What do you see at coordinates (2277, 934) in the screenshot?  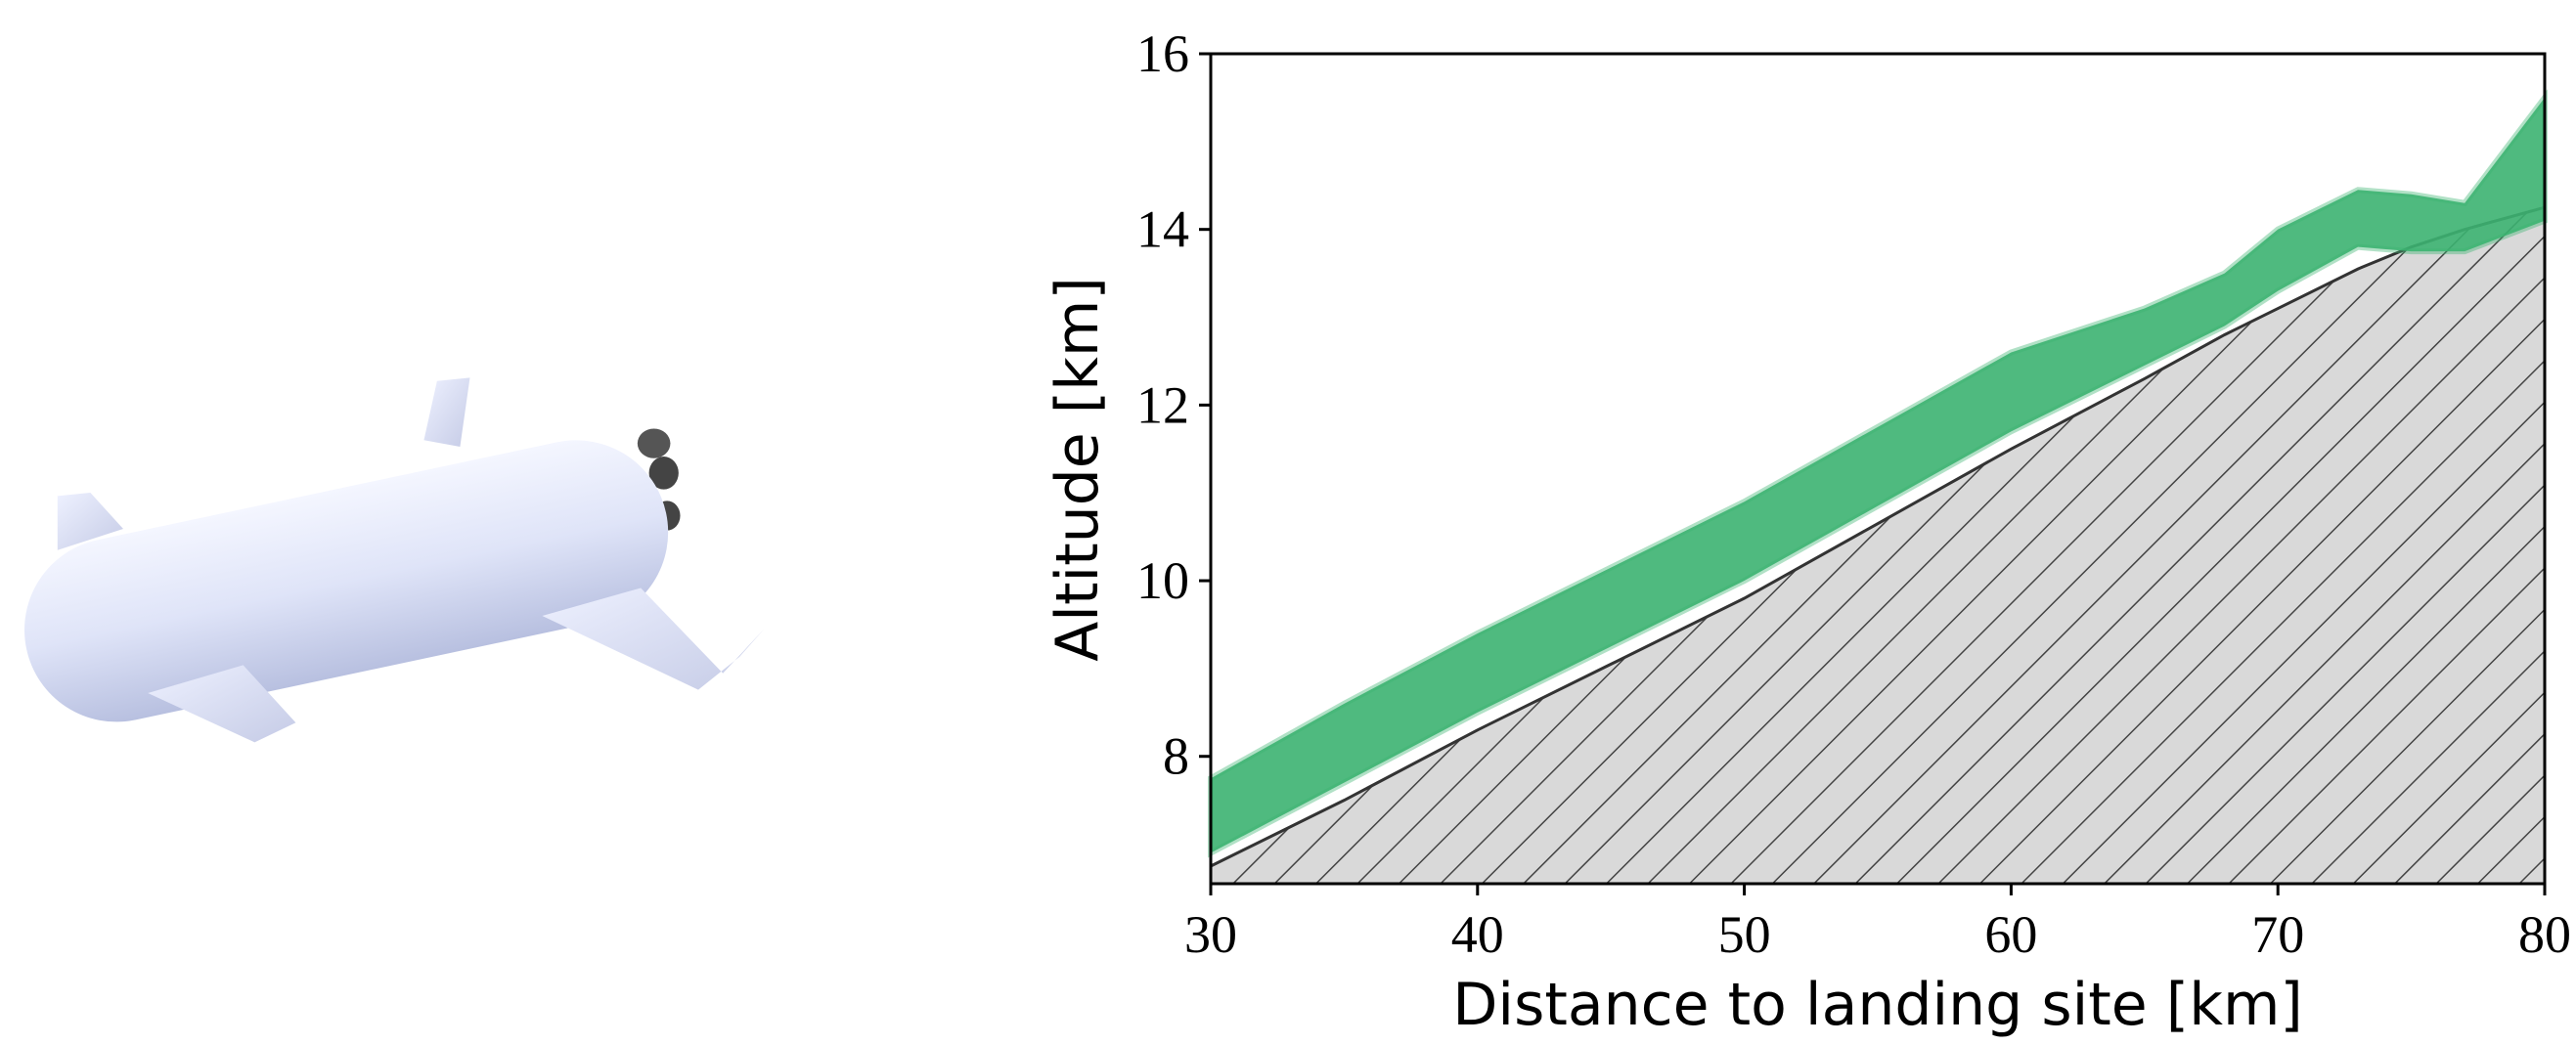 I see `x-tick-label: 70` at bounding box center [2277, 934].